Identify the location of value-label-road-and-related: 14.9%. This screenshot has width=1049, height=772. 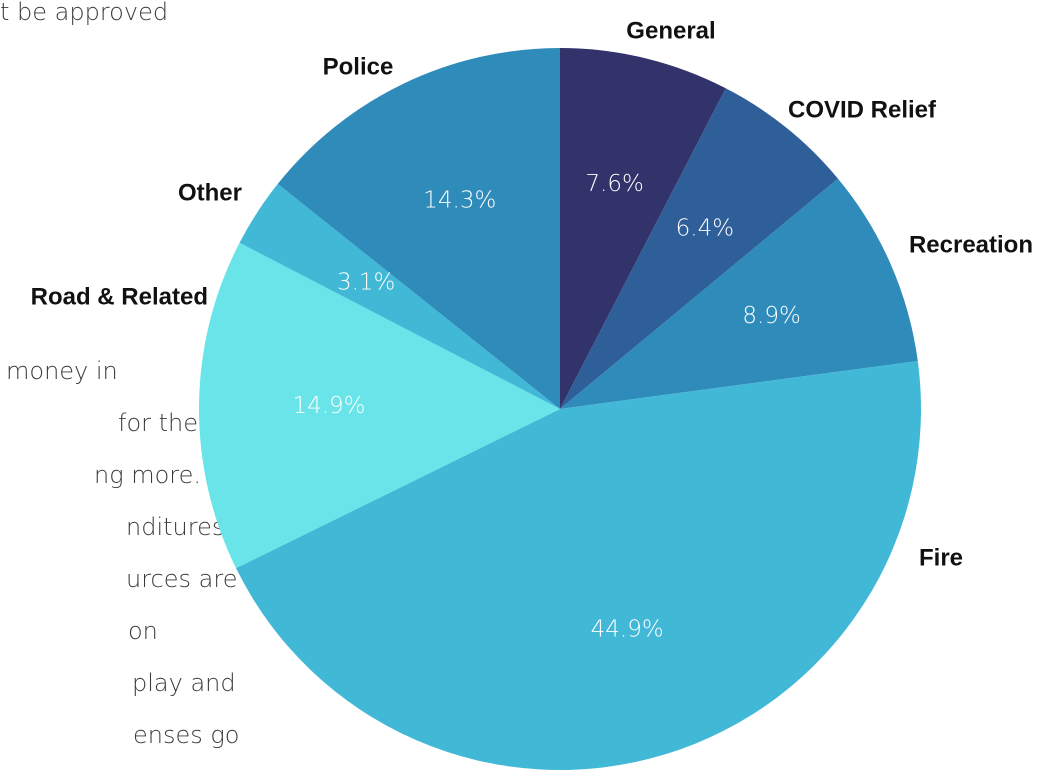
(328, 406).